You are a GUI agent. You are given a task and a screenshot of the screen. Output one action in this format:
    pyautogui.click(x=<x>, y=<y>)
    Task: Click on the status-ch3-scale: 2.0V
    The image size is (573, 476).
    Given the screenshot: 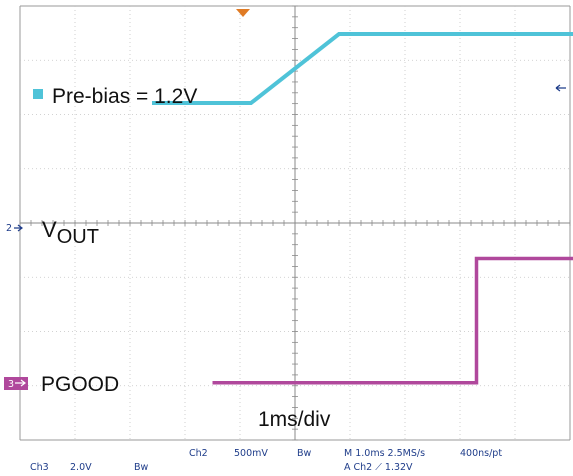 What is the action you would take?
    pyautogui.click(x=81, y=467)
    